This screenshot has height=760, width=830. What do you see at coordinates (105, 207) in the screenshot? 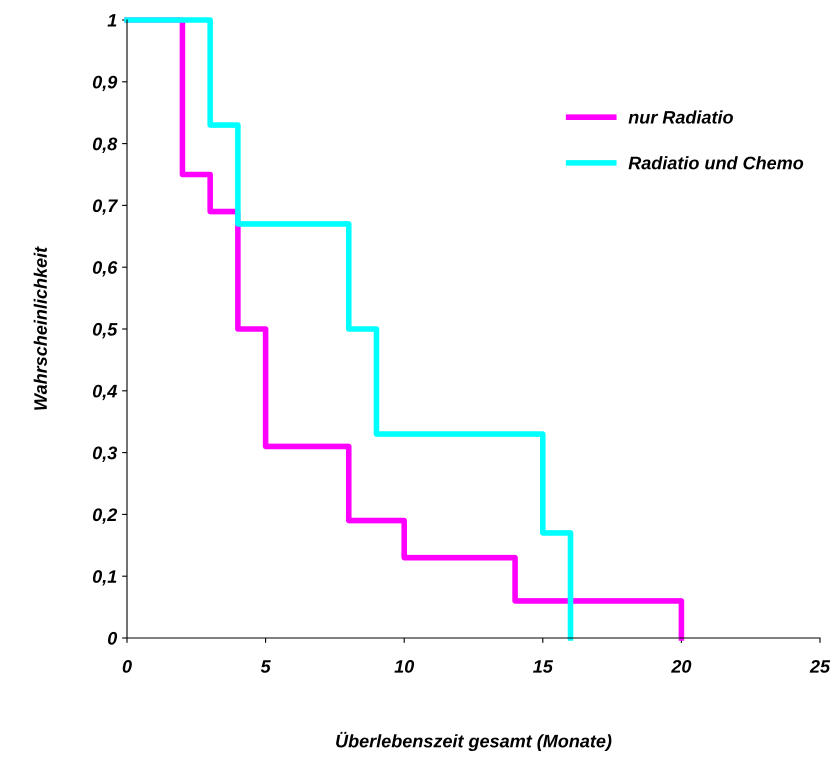
I see `y-tick-label: 0,7` at bounding box center [105, 207].